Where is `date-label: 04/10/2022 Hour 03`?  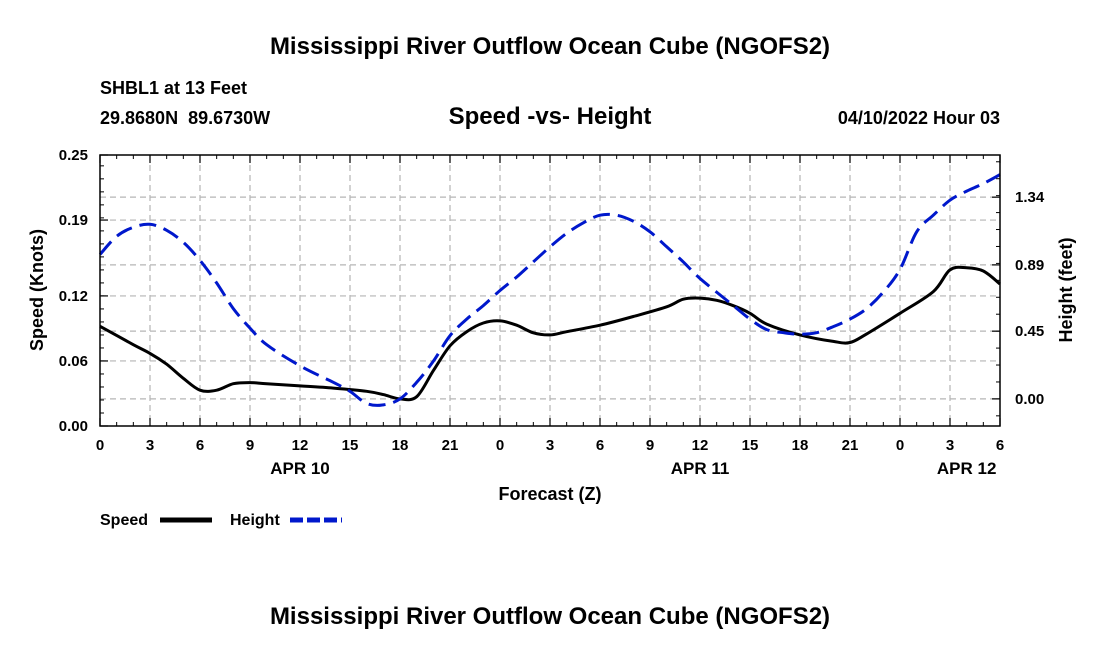
date-label: 04/10/2022 Hour 03 is located at coordinates (919, 118).